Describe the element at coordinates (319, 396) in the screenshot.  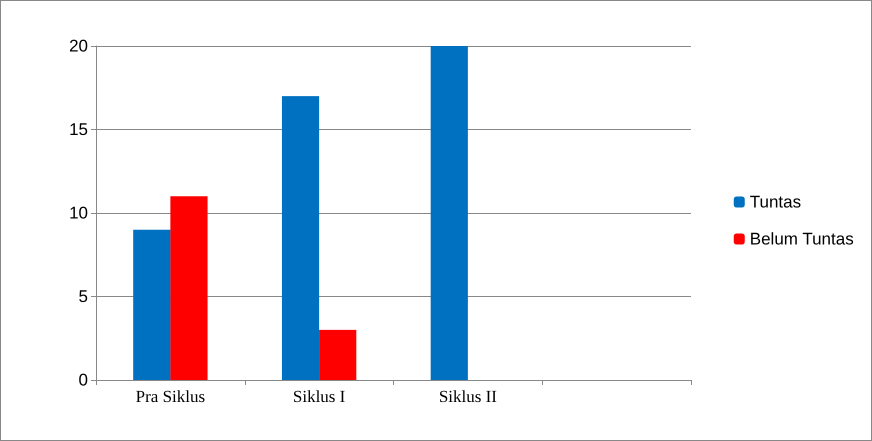
I see `x-tick-label: Siklus I` at that location.